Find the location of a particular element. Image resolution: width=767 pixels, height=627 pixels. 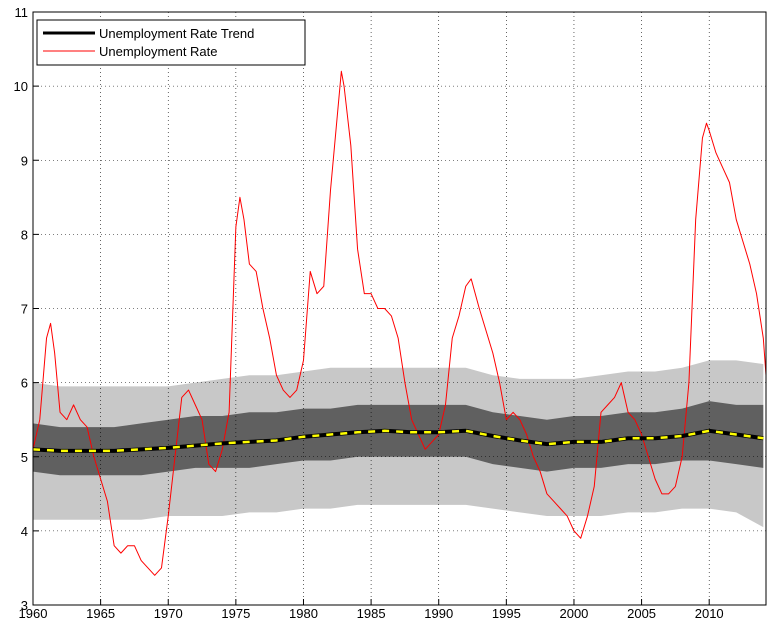

y-tick-label: 6 is located at coordinates (24, 383).